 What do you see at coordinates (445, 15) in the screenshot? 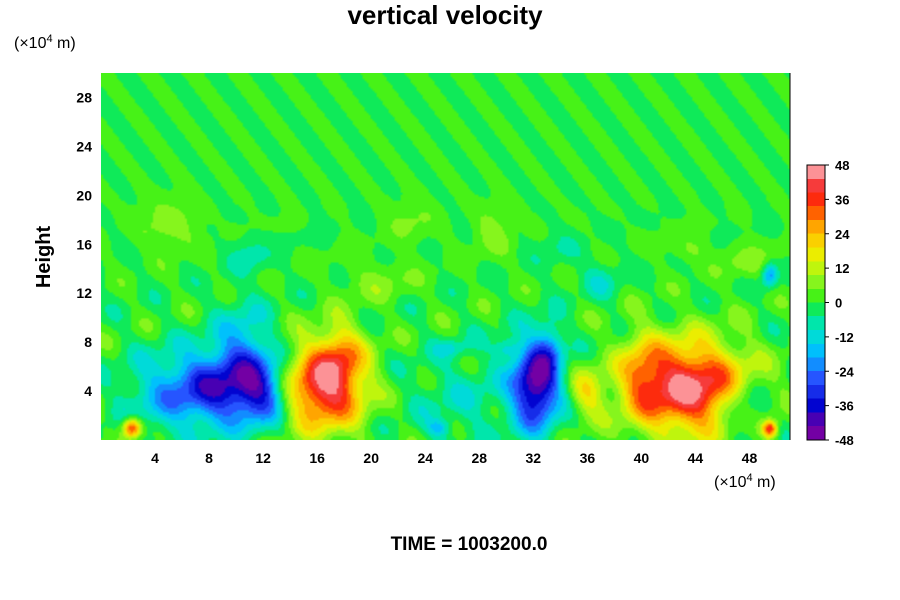
I see `chart-title: vertical velocity` at bounding box center [445, 15].